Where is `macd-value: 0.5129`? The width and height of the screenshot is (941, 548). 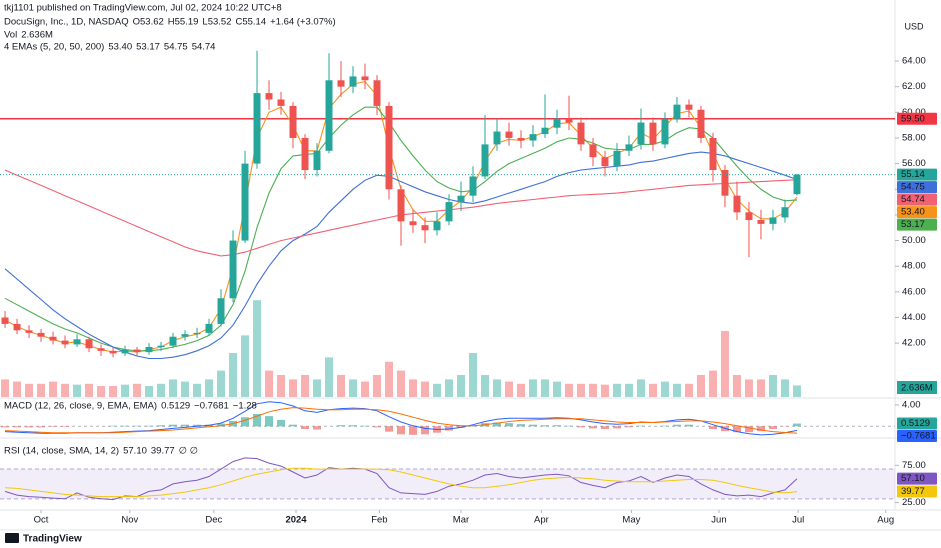
macd-value: 0.5129 is located at coordinates (175, 406).